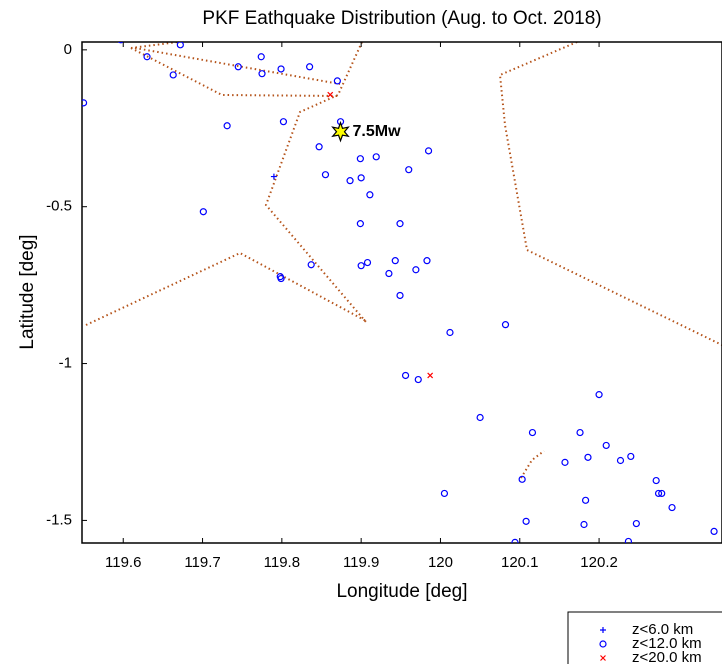  Describe the element at coordinates (68, 49) in the screenshot. I see `y-tick-label: 0` at that location.